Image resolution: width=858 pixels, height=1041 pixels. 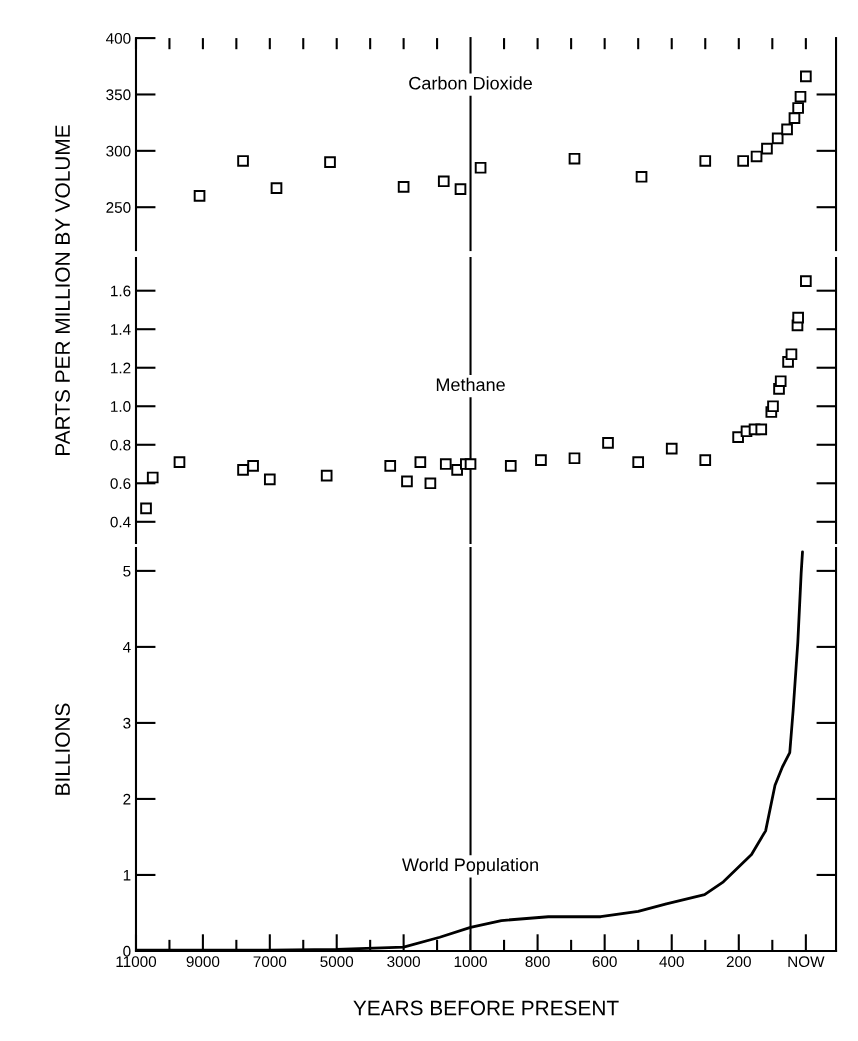 I want to click on x-tick-label: 7000, so click(x=270, y=962).